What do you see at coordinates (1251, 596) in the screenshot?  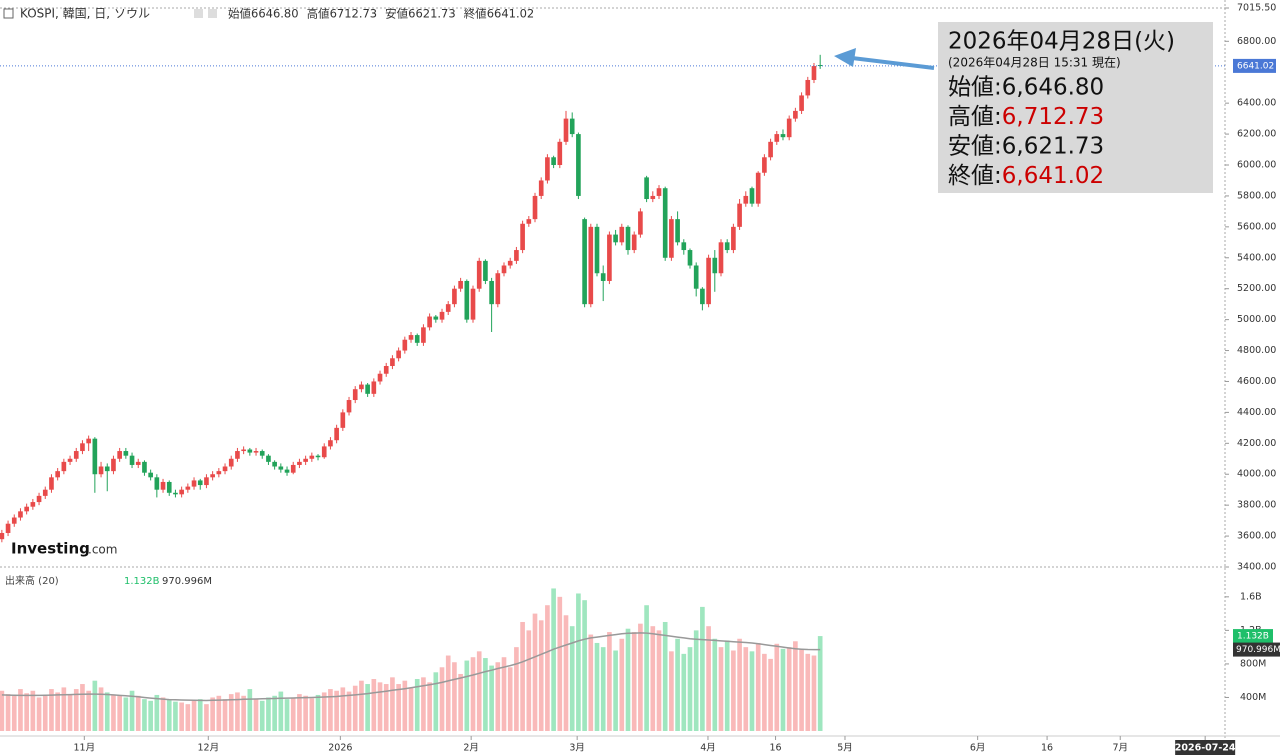 I see `volume-y-tick-label: 1.6B` at bounding box center [1251, 596].